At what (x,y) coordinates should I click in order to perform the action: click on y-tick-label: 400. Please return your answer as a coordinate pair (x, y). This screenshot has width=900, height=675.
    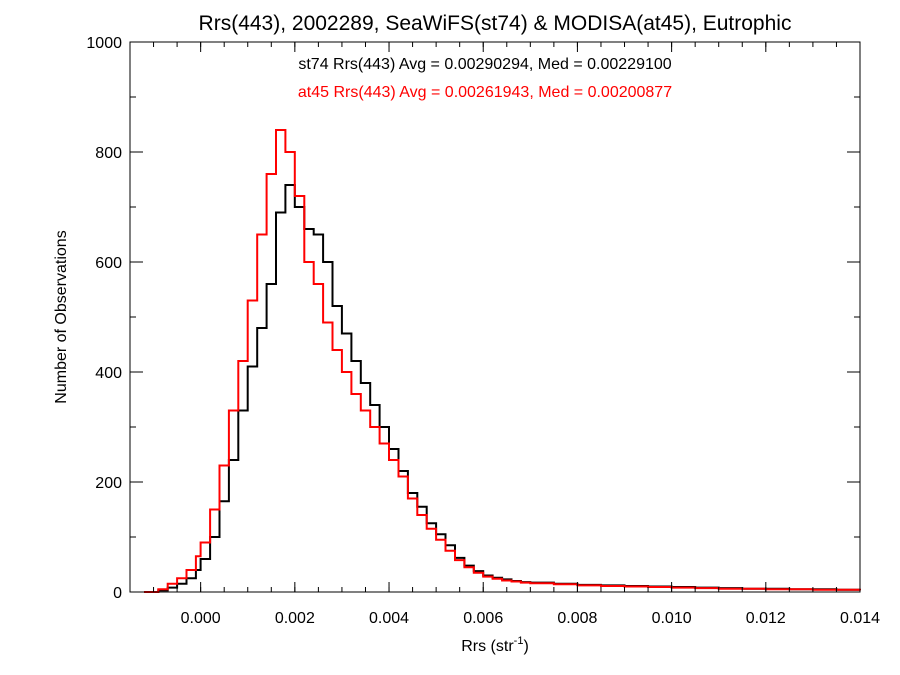
    Looking at the image, I should click on (108, 373).